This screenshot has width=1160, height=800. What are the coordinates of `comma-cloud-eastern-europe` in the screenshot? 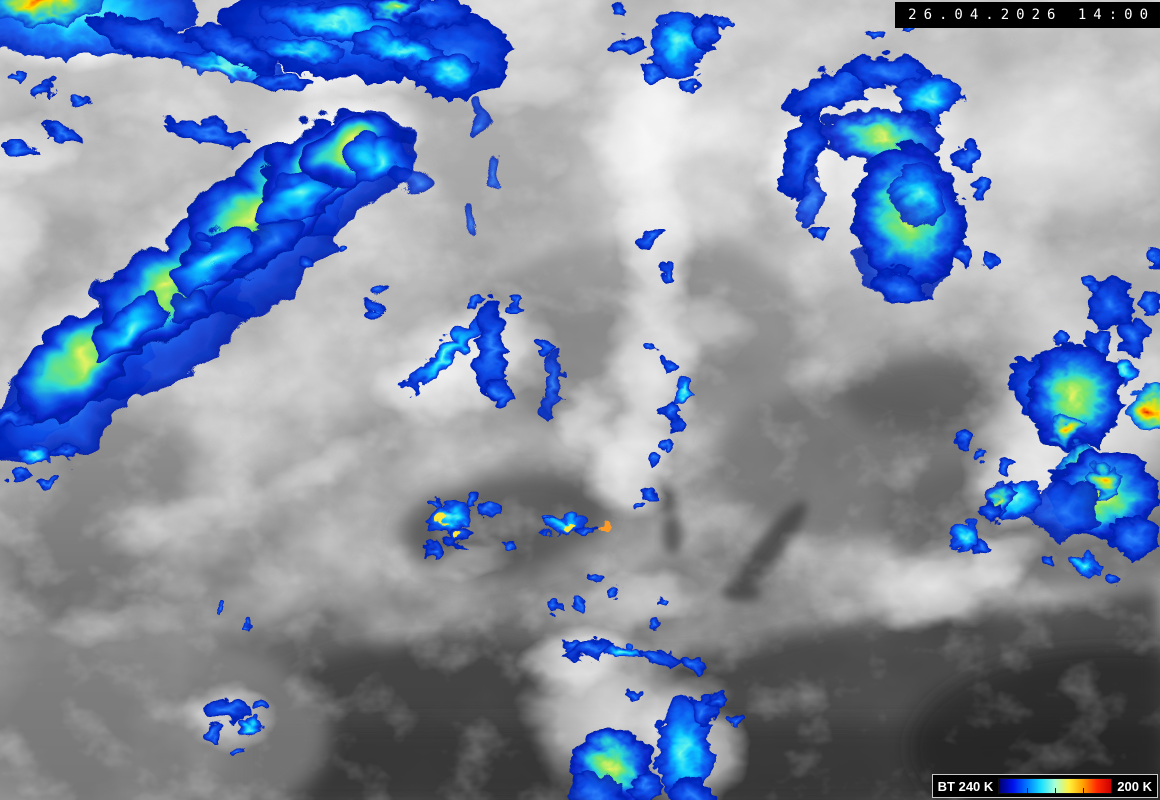 It's located at (885, 160).